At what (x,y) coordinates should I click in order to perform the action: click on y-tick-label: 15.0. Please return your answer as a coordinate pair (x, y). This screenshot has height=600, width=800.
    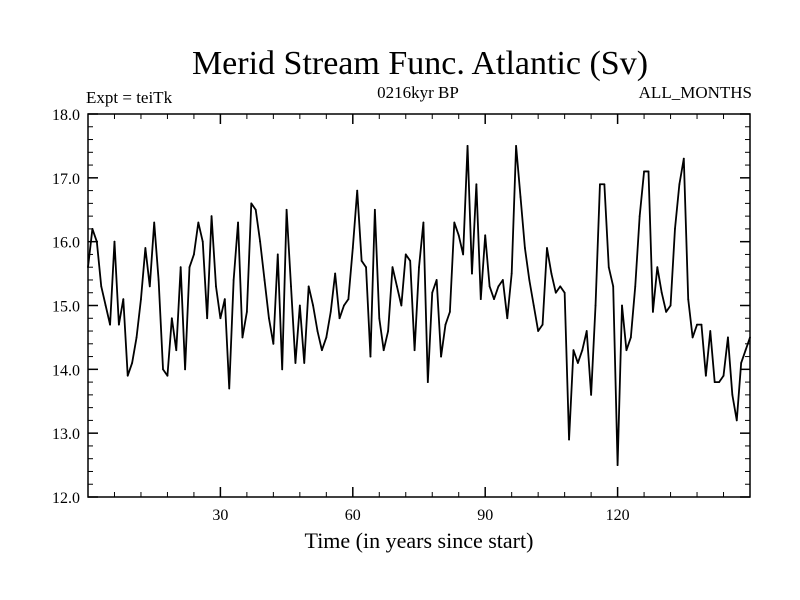
    Looking at the image, I should click on (66, 307).